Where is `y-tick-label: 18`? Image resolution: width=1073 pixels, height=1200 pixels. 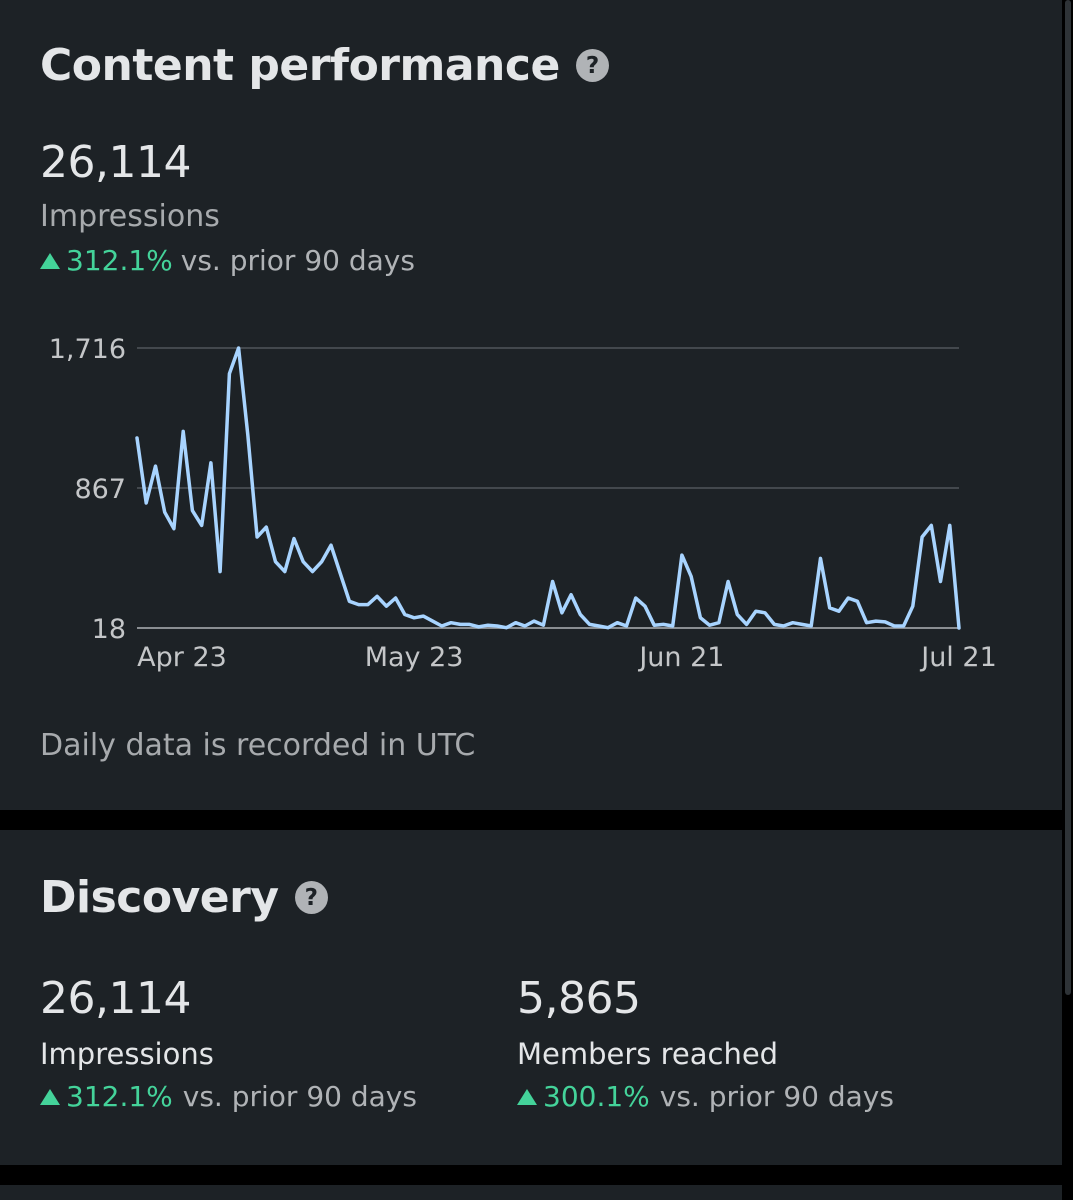 y-tick-label: 18 is located at coordinates (109, 629).